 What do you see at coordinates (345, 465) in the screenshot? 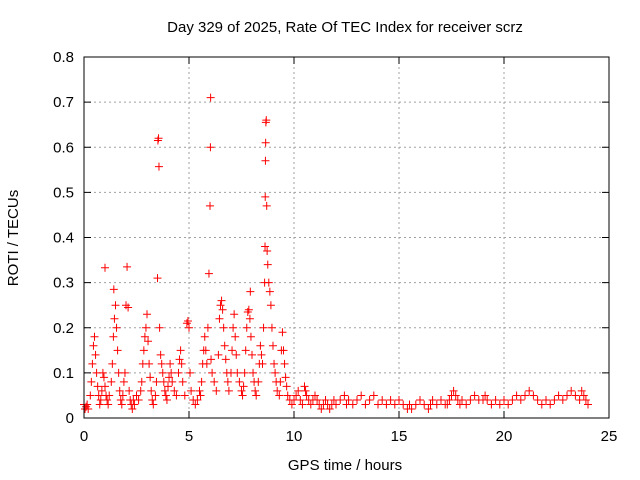
I see `x-axis-label: GPS time / hours` at bounding box center [345, 465].